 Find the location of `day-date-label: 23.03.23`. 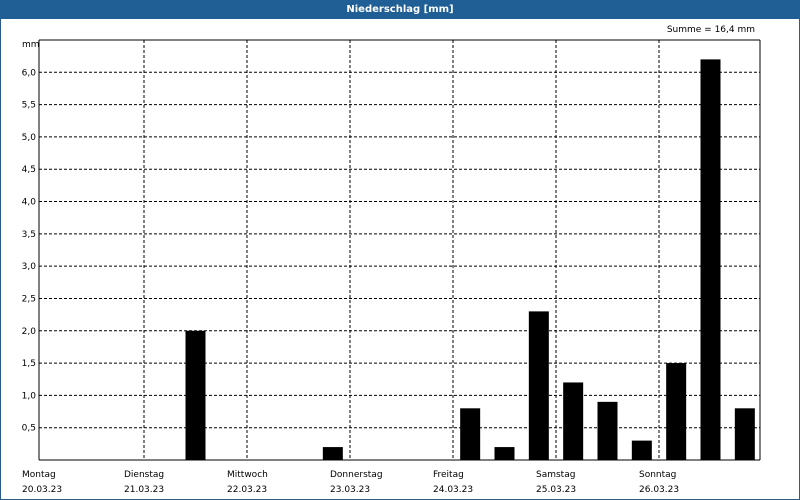

day-date-label: 23.03.23 is located at coordinates (350, 490).